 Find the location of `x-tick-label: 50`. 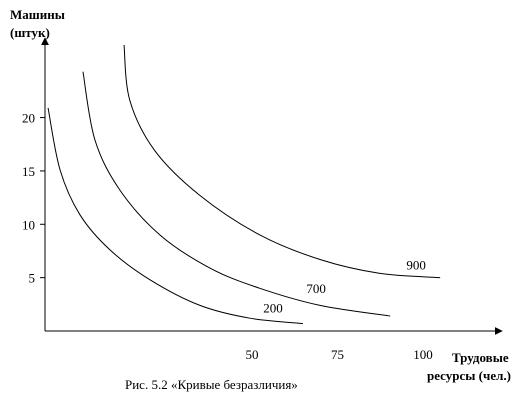

x-tick-label: 50 is located at coordinates (251, 354).